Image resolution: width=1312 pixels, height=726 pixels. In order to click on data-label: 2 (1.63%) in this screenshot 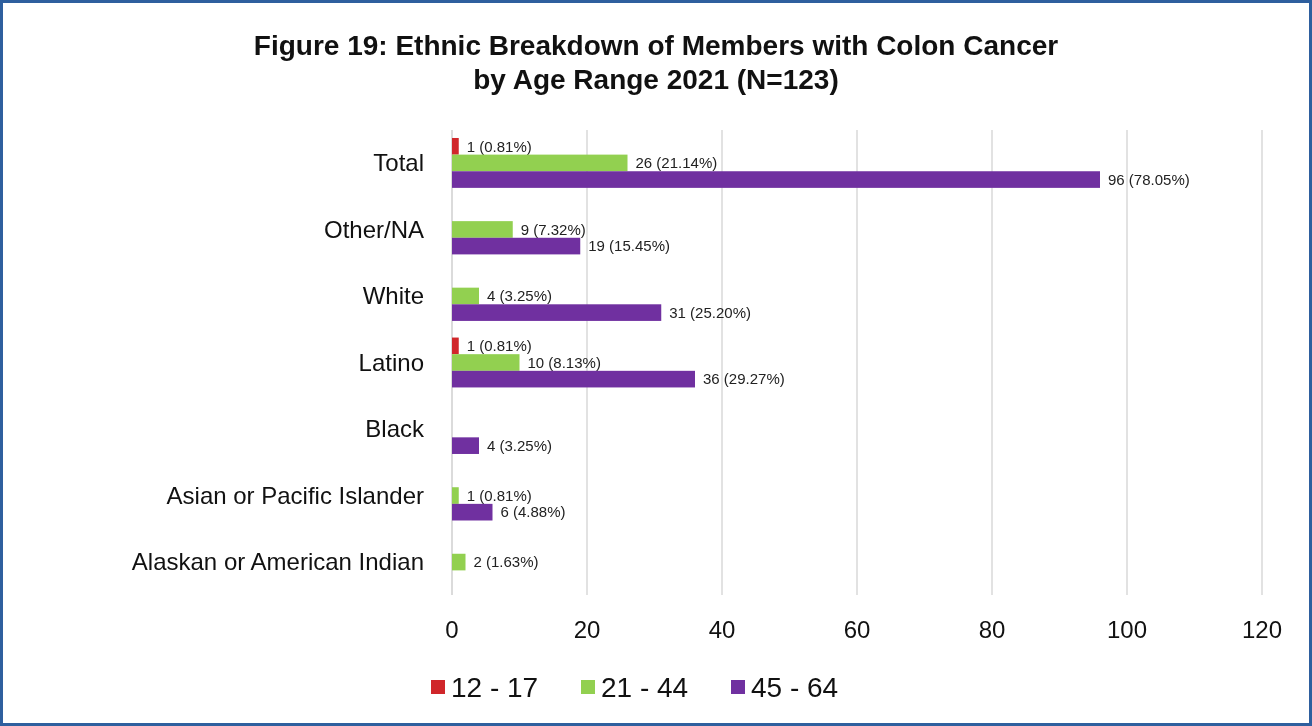, I will do `click(506, 562)`.